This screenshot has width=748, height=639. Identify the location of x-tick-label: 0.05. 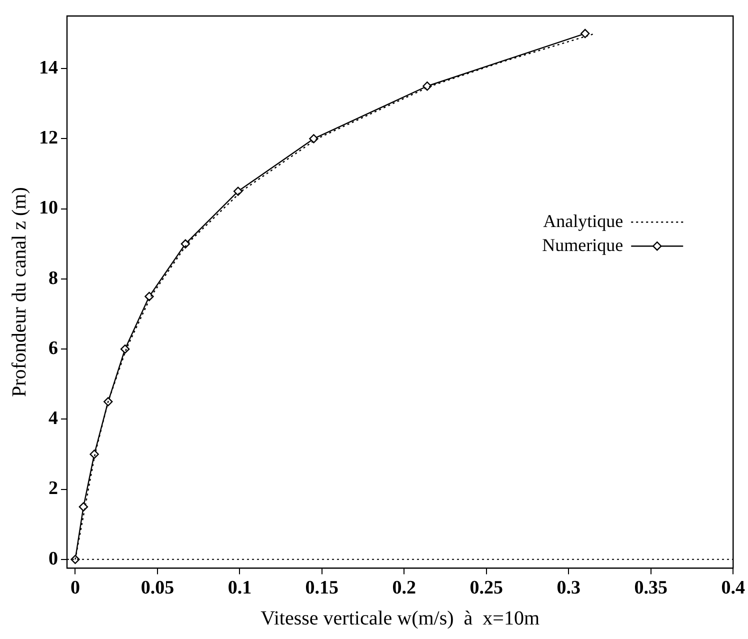
(157, 588).